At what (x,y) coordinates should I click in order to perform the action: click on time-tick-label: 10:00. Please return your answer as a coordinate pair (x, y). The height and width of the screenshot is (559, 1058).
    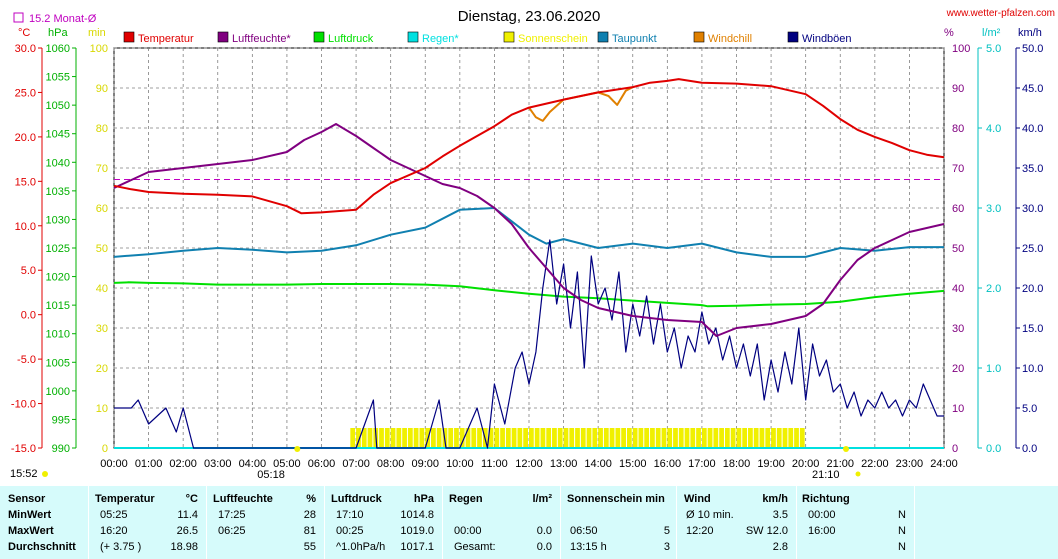
    Looking at the image, I should click on (460, 464).